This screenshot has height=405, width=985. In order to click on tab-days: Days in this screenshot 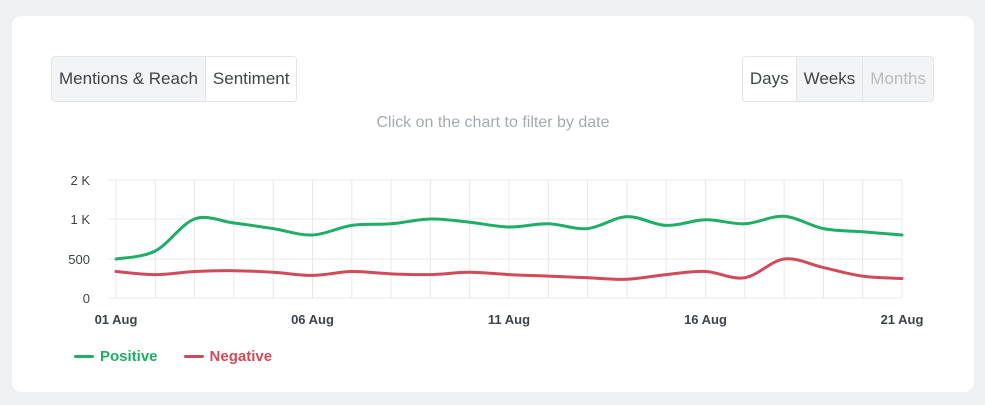, I will do `click(769, 79)`.